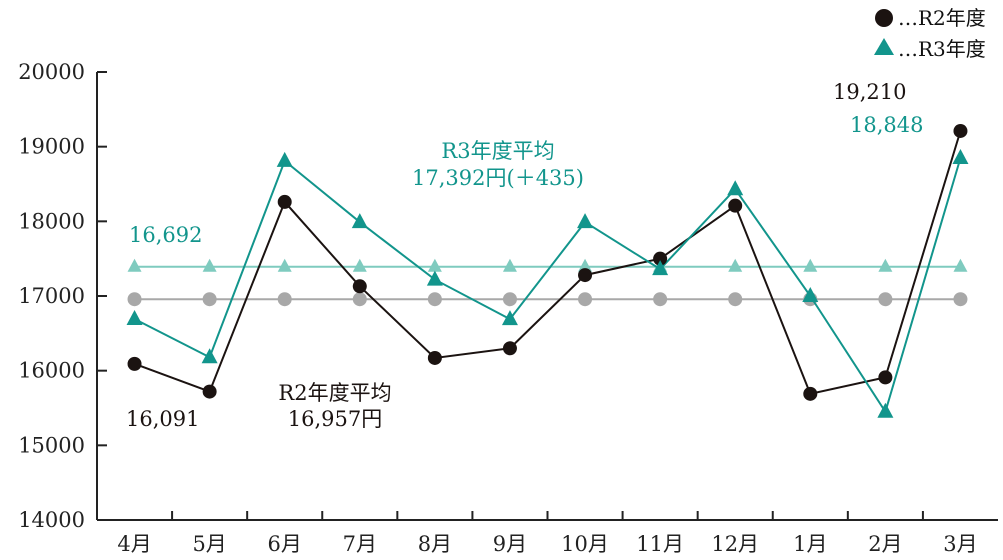 This screenshot has width=1003, height=560. Describe the element at coordinates (497, 151) in the screenshot. I see `annot-r3-avg-title: R3年度平均` at that location.